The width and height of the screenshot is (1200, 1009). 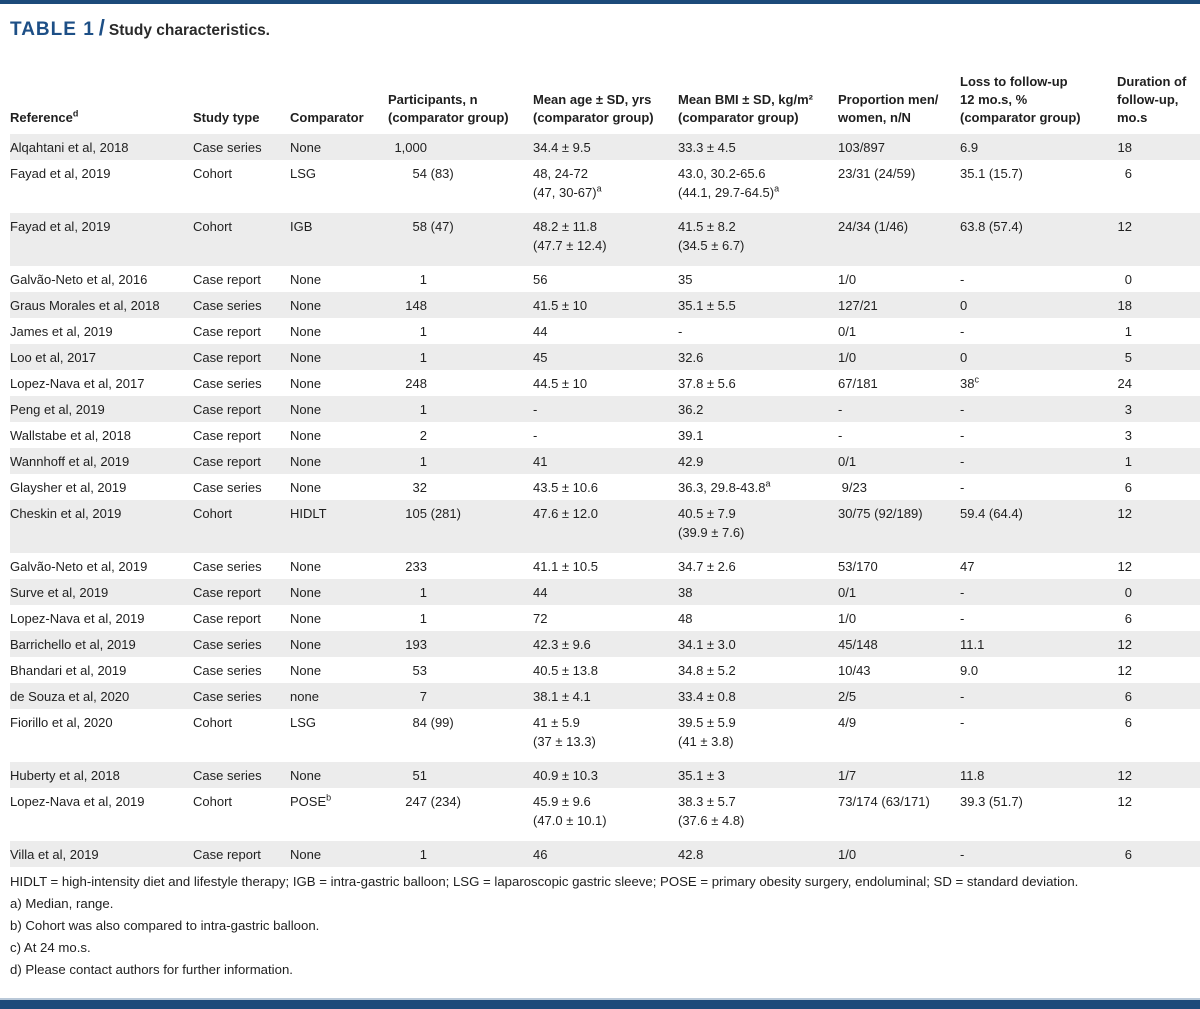 What do you see at coordinates (226, 117) in the screenshot?
I see `col-header-study_type: Study type` at bounding box center [226, 117].